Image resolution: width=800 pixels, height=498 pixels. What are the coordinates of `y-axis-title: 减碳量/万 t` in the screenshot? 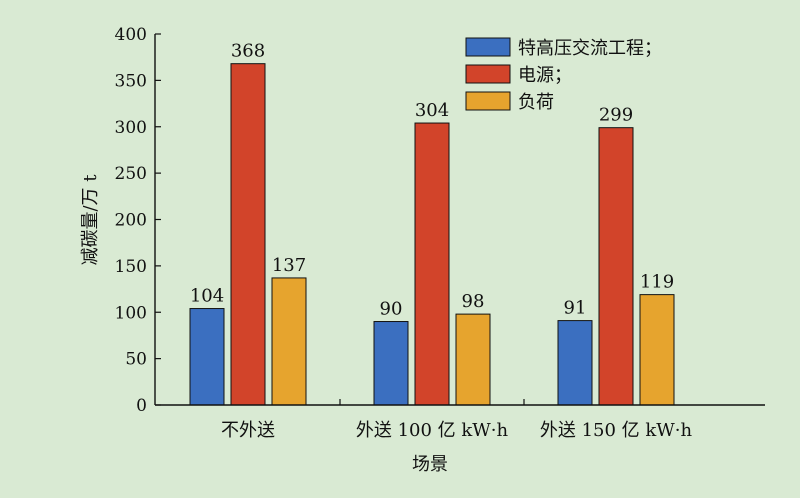 It's located at (90, 220).